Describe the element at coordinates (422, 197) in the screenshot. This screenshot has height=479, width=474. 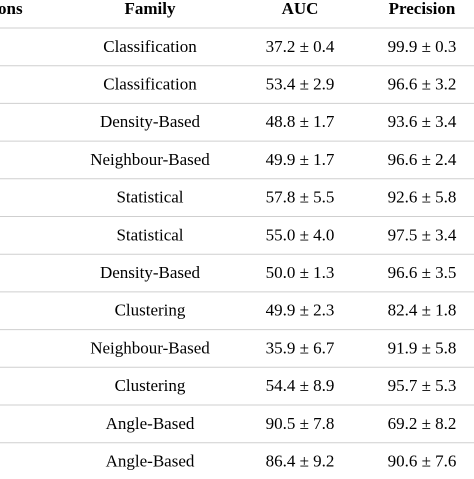
I see `table-cell: 92.6 ± 5.8` at that location.